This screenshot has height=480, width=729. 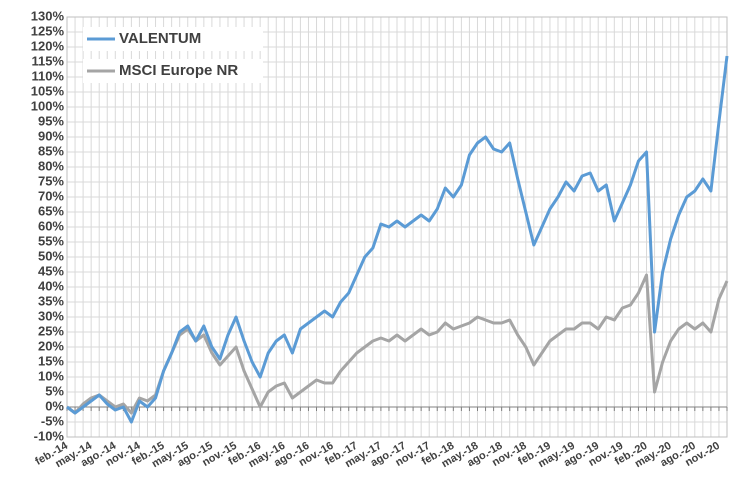 What do you see at coordinates (51, 135) in the screenshot?
I see `y-tick-label: 90%` at bounding box center [51, 135].